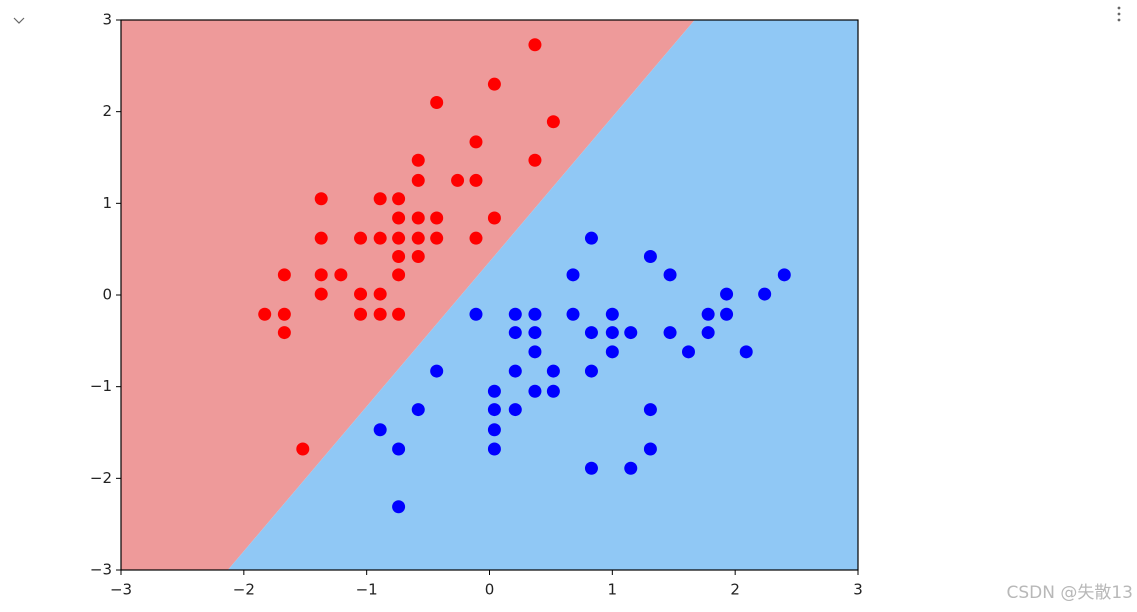  Describe the element at coordinates (107, 203) in the screenshot. I see `y-tick-label: 1` at that location.